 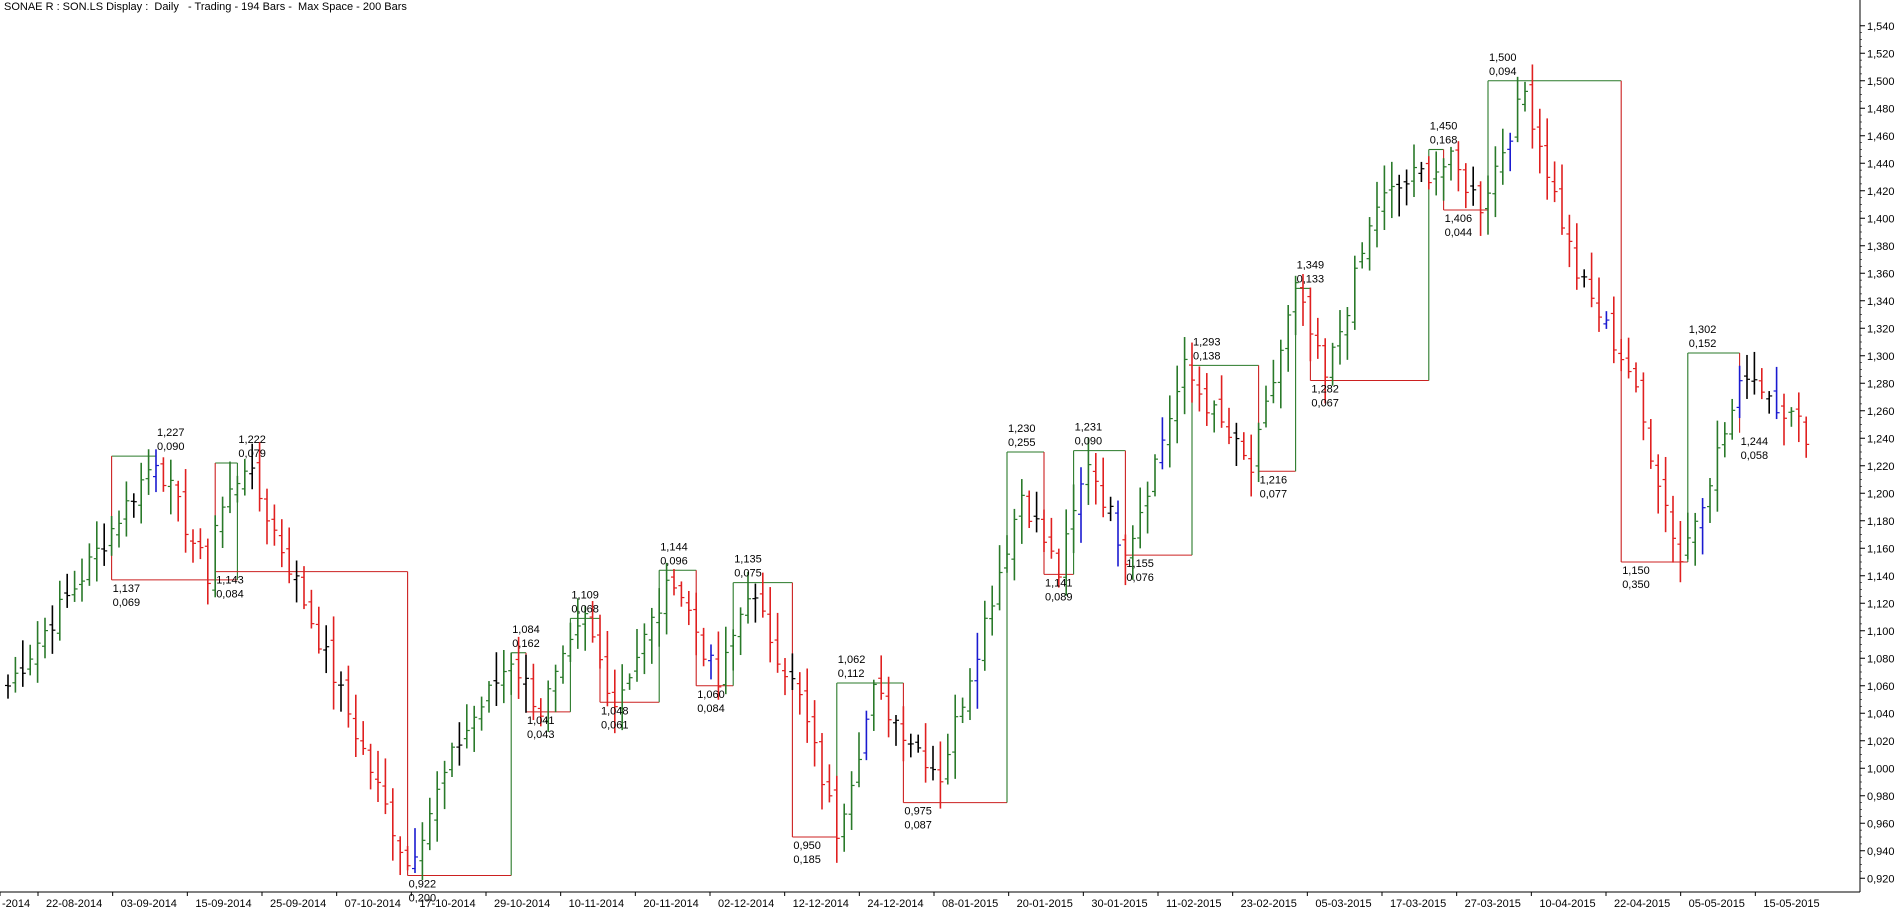 I want to click on swing-low-price-label: 1,150, so click(x=1636, y=571).